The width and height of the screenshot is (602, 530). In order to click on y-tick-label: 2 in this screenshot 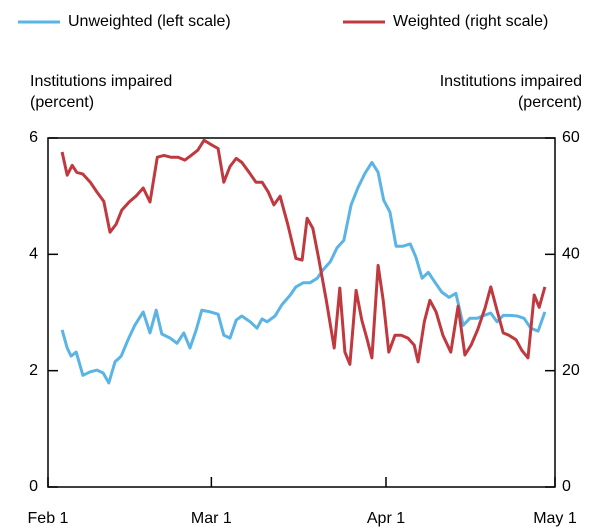, I will do `click(33, 370)`.